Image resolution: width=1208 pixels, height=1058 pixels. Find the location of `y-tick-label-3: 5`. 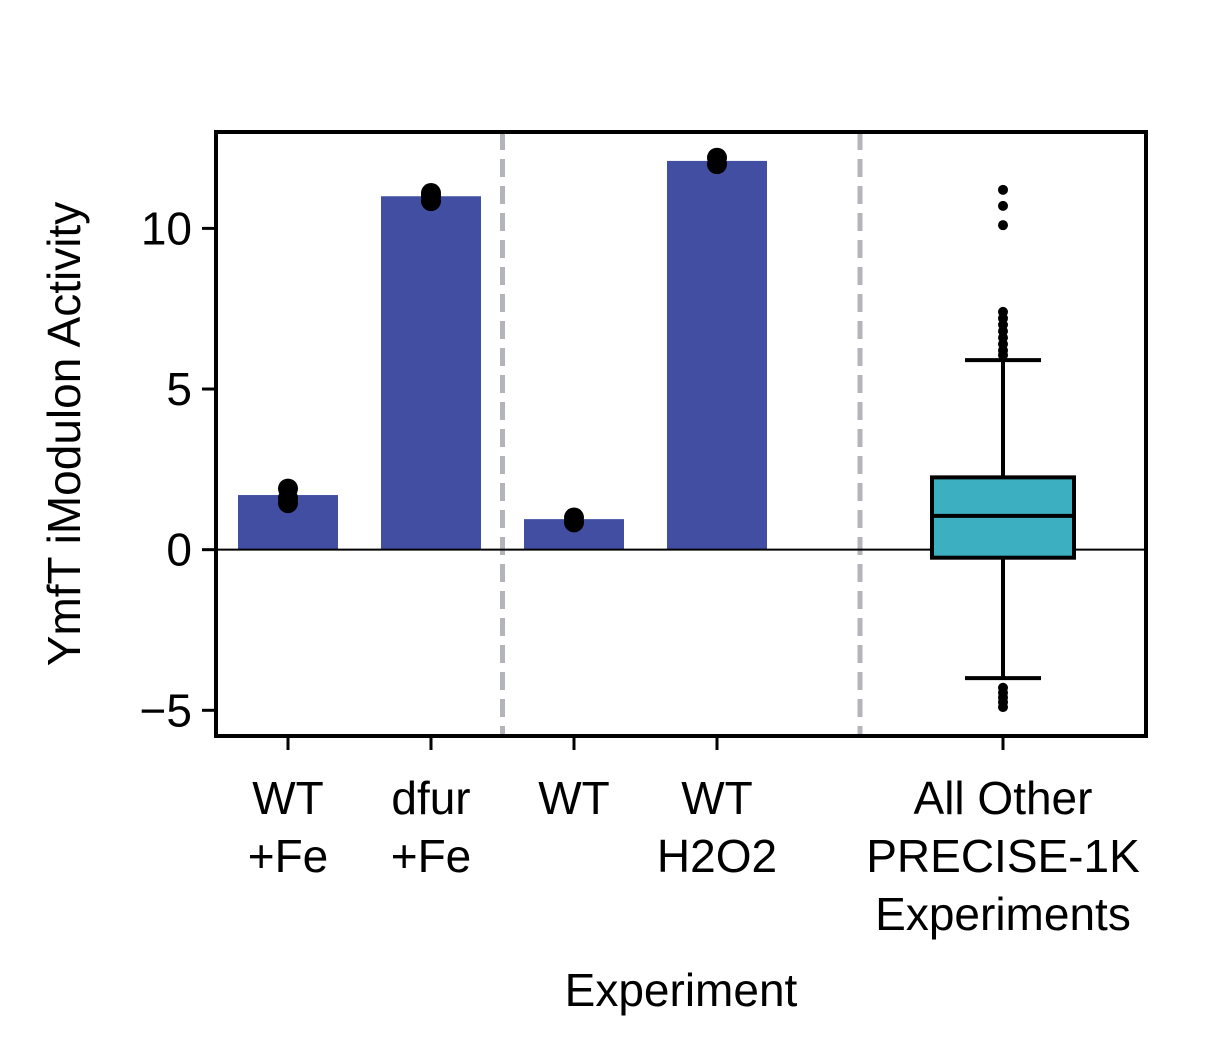

y-tick-label-3: 5 is located at coordinates (179, 389).